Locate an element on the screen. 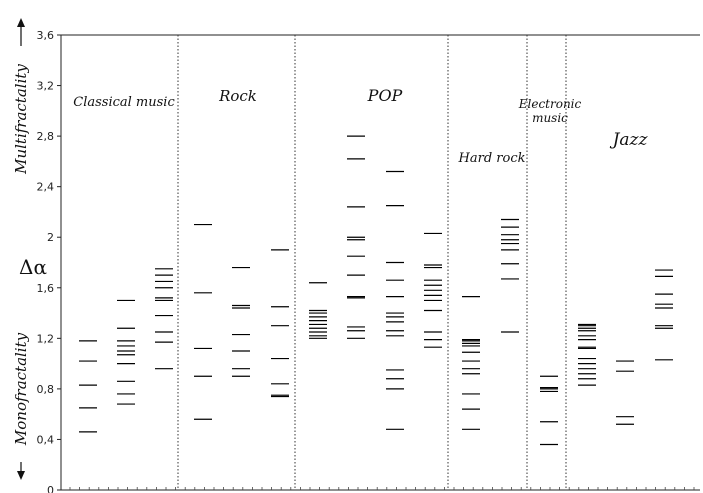 The height and width of the screenshot is (493, 703). y-tick-label: 2 is located at coordinates (50, 237).